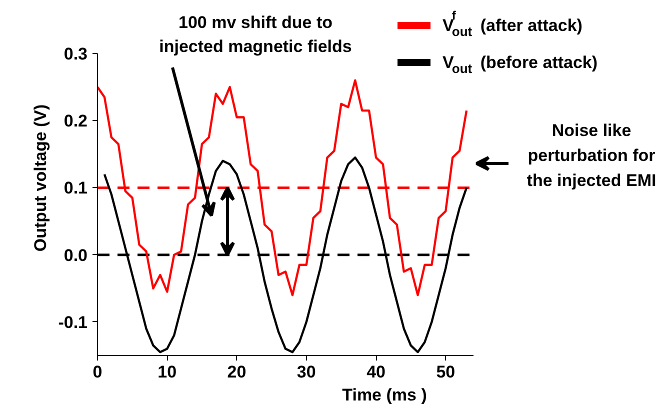  I want to click on x-tick-label: 0, so click(97, 372).